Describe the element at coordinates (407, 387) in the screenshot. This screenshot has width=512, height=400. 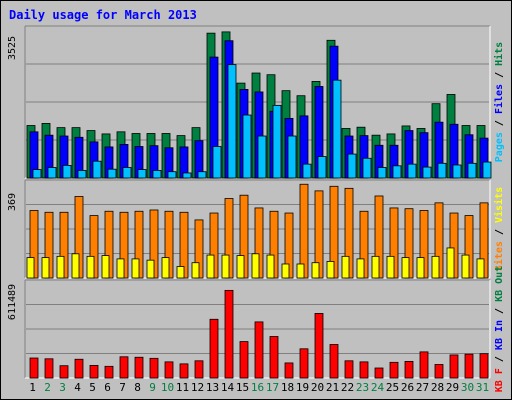
I see `day-label: 26` at that location.